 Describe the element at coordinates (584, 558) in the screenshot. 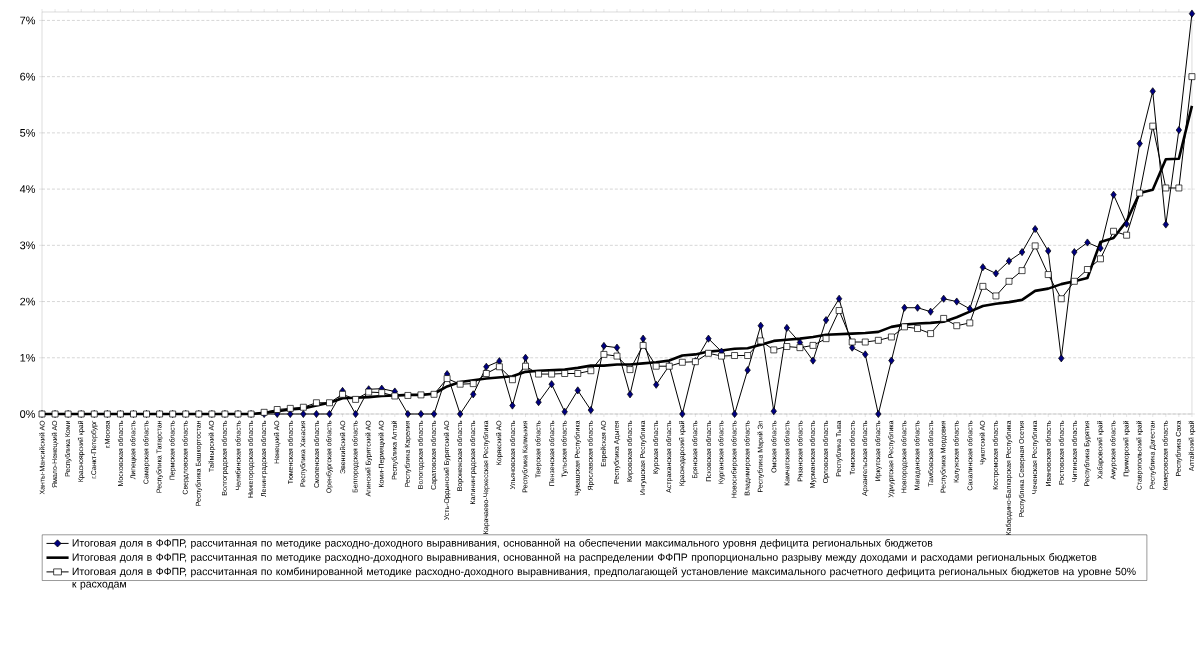

I see `legend-label: Итоговая доля в ФФПР, рассчитанная по методике расходно-доходного выравнивания, основанной на распределении ФФПР пропорционально разрыву между доходами и расходами региональных бюджетов` at that location.